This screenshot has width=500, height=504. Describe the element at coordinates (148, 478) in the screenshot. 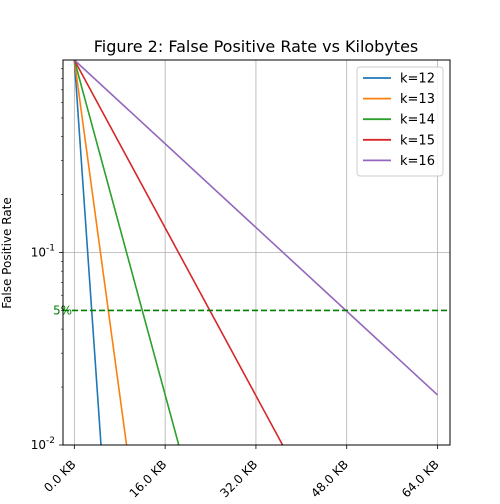

I see `x-tick-label: 16.0 KB` at that location.